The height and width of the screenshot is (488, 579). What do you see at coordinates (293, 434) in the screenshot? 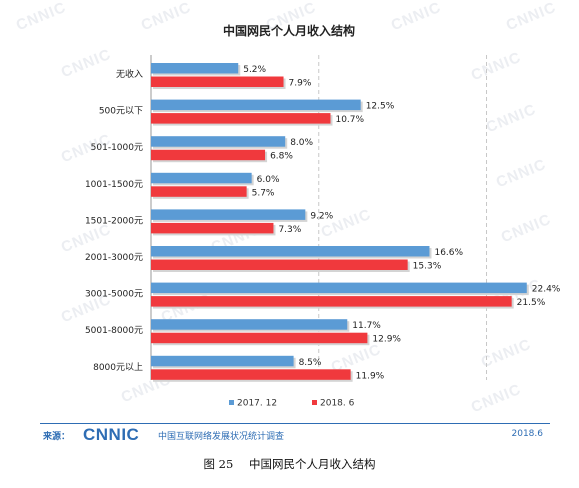
I see `source-row: 来源： CNNIC 中国互联网络发展状况统计调查 2018.6` at bounding box center [293, 434].